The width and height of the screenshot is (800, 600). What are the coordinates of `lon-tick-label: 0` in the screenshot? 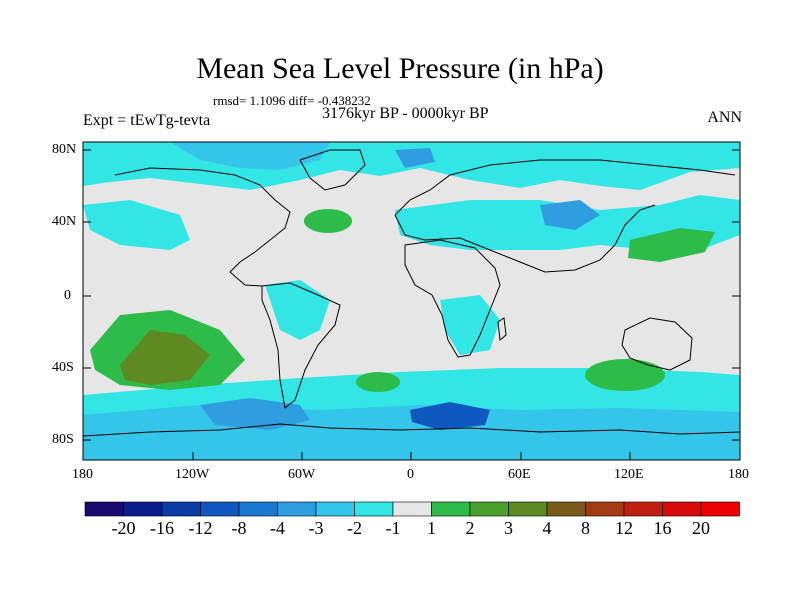 It's located at (410, 474).